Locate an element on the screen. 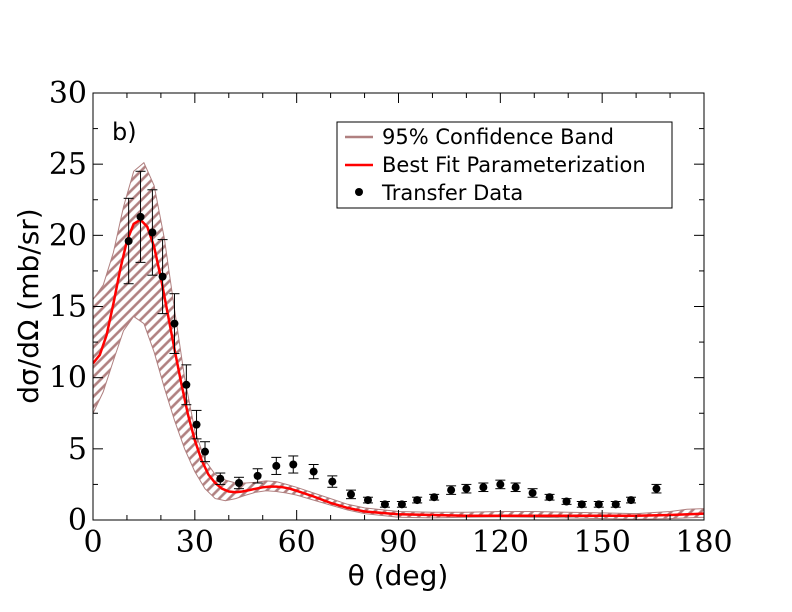  x-tick-label: 60 is located at coordinates (297, 542).